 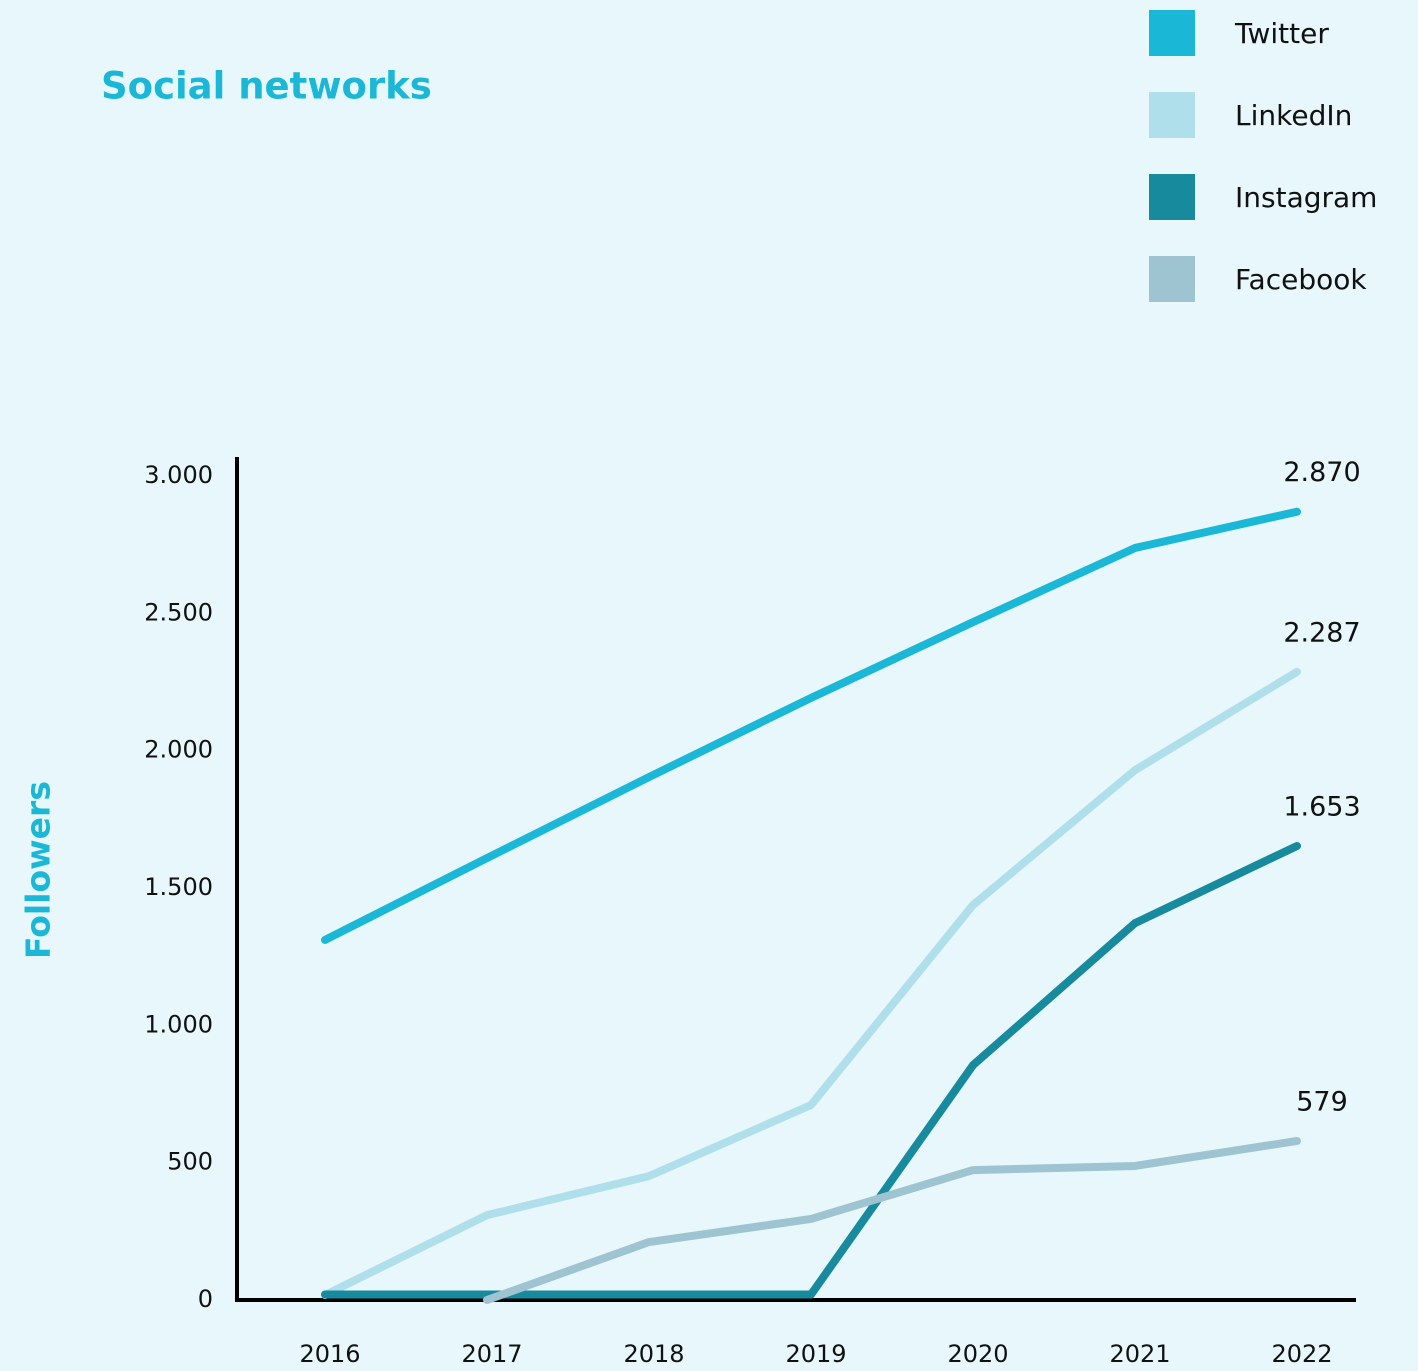 I want to click on data-label: 2.870, so click(x=1321, y=472).